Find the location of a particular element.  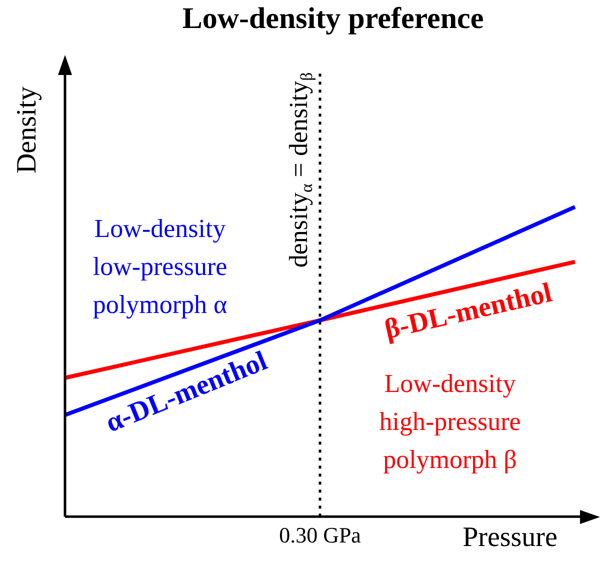

text: densityα = densityβ is located at coordinates (300, 170).